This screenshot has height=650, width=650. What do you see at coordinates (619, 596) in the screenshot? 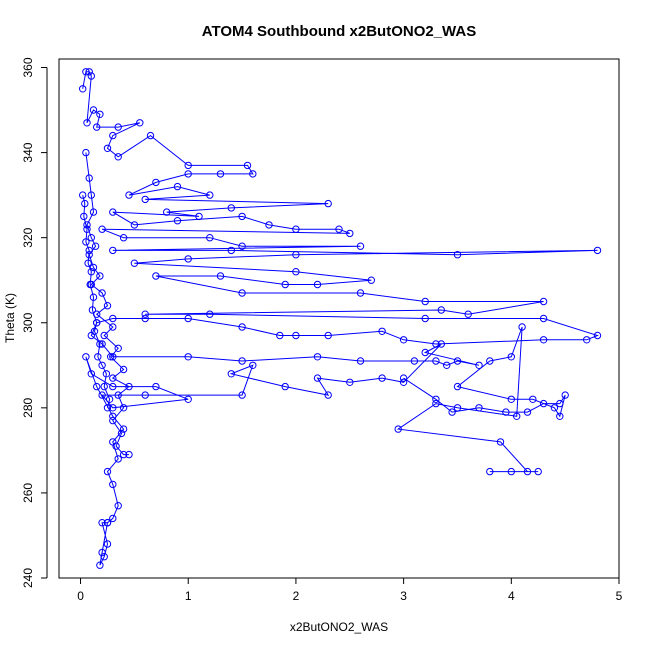
I see `x-tick-label: 5` at bounding box center [619, 596].